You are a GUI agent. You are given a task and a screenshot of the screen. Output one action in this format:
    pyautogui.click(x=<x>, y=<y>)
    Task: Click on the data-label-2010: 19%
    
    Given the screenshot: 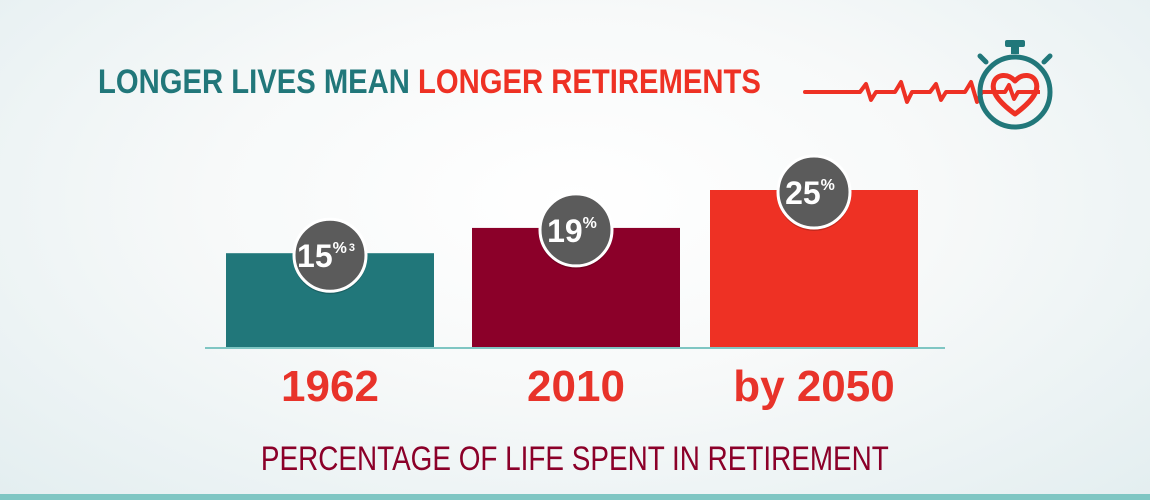 What is the action you would take?
    pyautogui.click(x=572, y=231)
    